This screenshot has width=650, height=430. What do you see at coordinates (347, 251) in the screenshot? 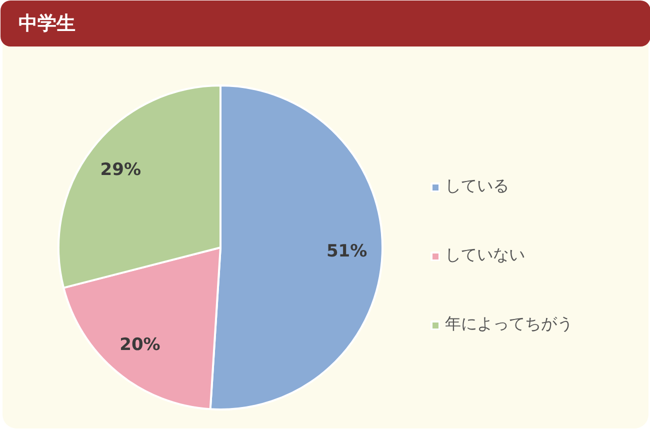
I see `data-label: 51%` at bounding box center [347, 251].